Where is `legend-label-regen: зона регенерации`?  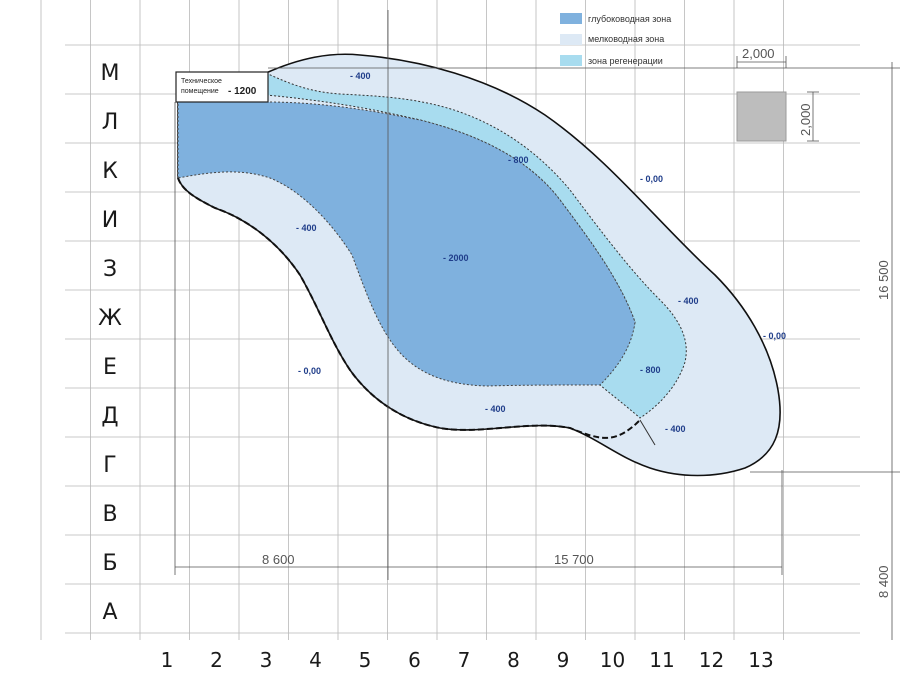 legend-label-regen: зона регенерации is located at coordinates (625, 61).